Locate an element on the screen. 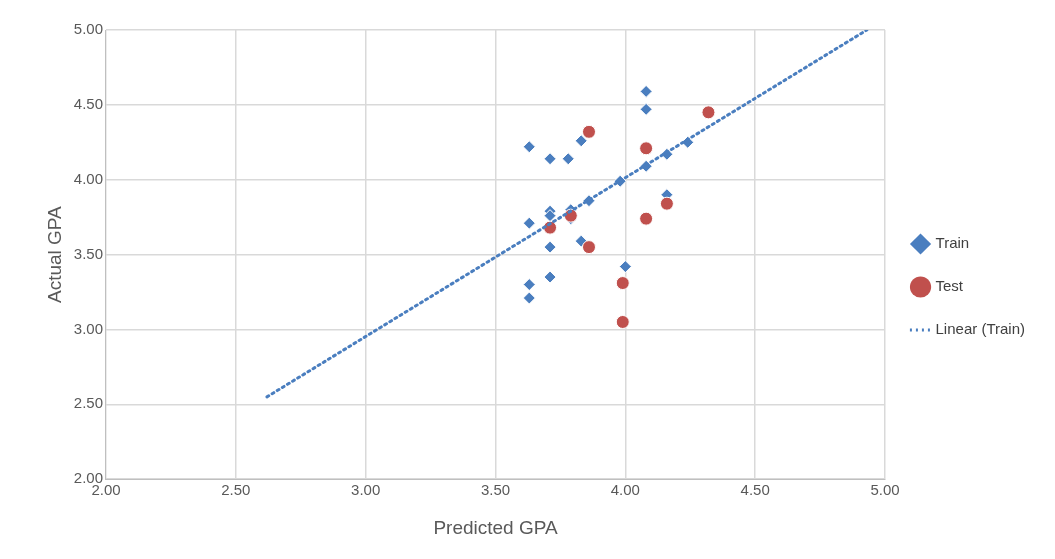 The height and width of the screenshot is (559, 1055). legend-label: Test is located at coordinates (949, 286).